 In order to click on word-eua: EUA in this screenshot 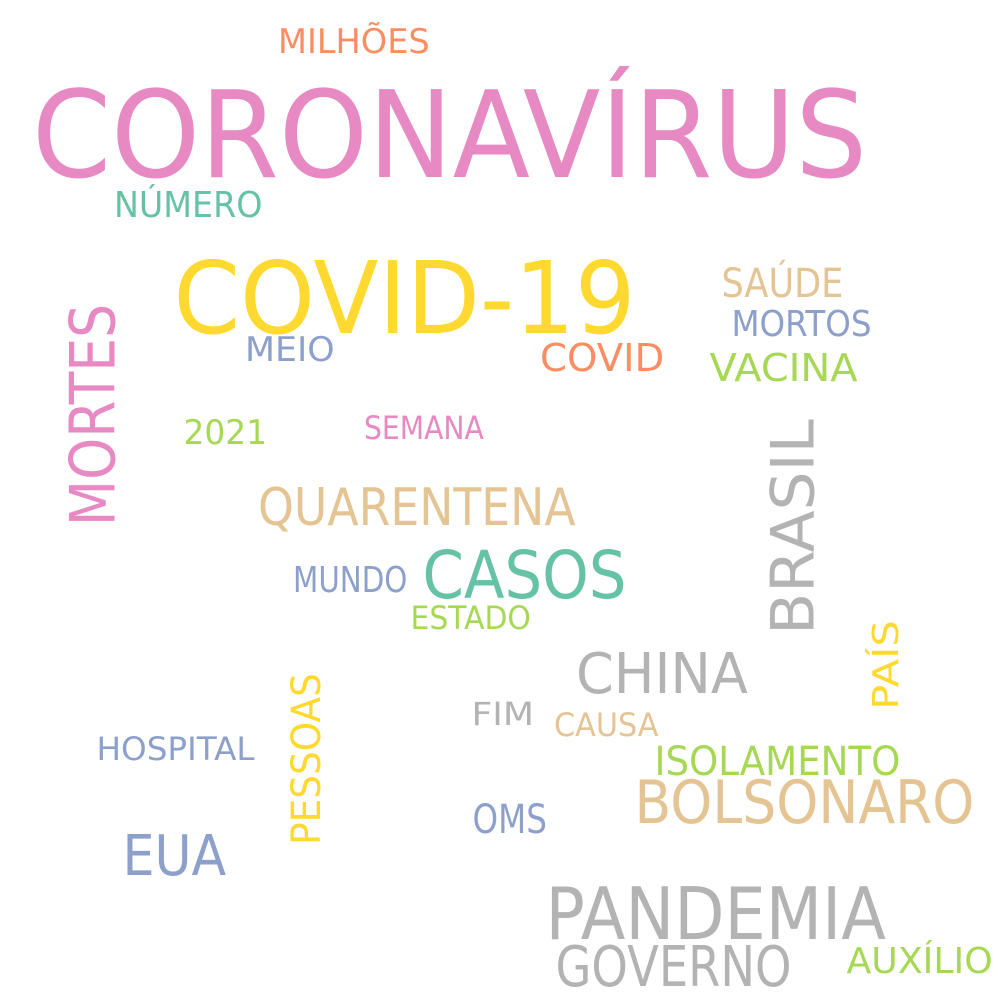, I will do `click(173, 856)`.